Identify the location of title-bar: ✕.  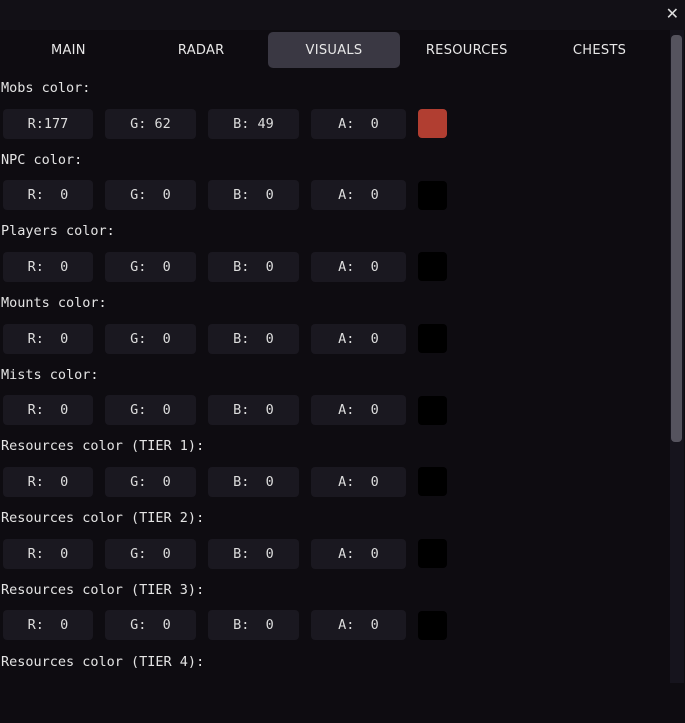
(342, 15).